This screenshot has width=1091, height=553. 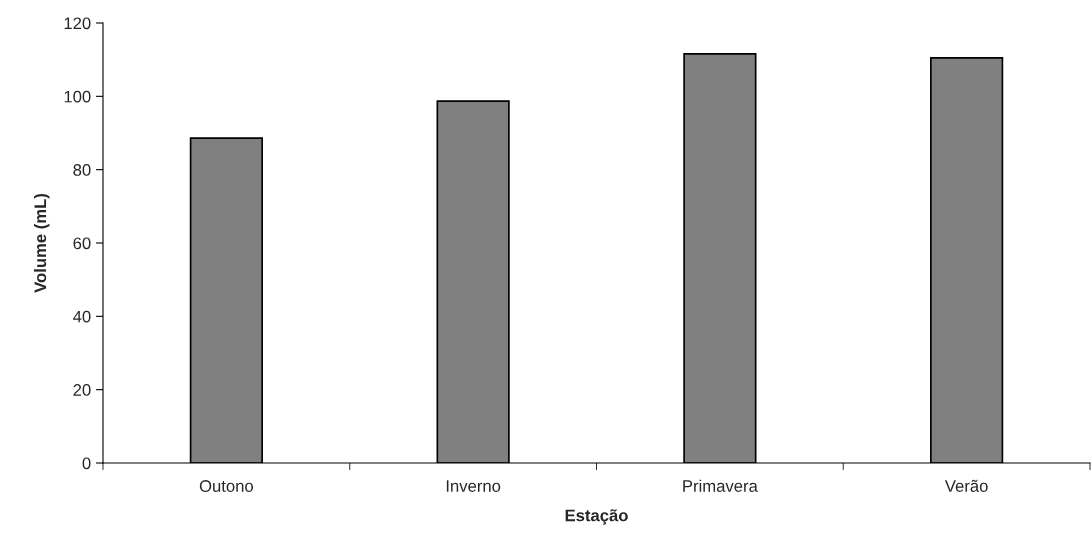 What do you see at coordinates (77, 96) in the screenshot?
I see `y-tick-label: 100` at bounding box center [77, 96].